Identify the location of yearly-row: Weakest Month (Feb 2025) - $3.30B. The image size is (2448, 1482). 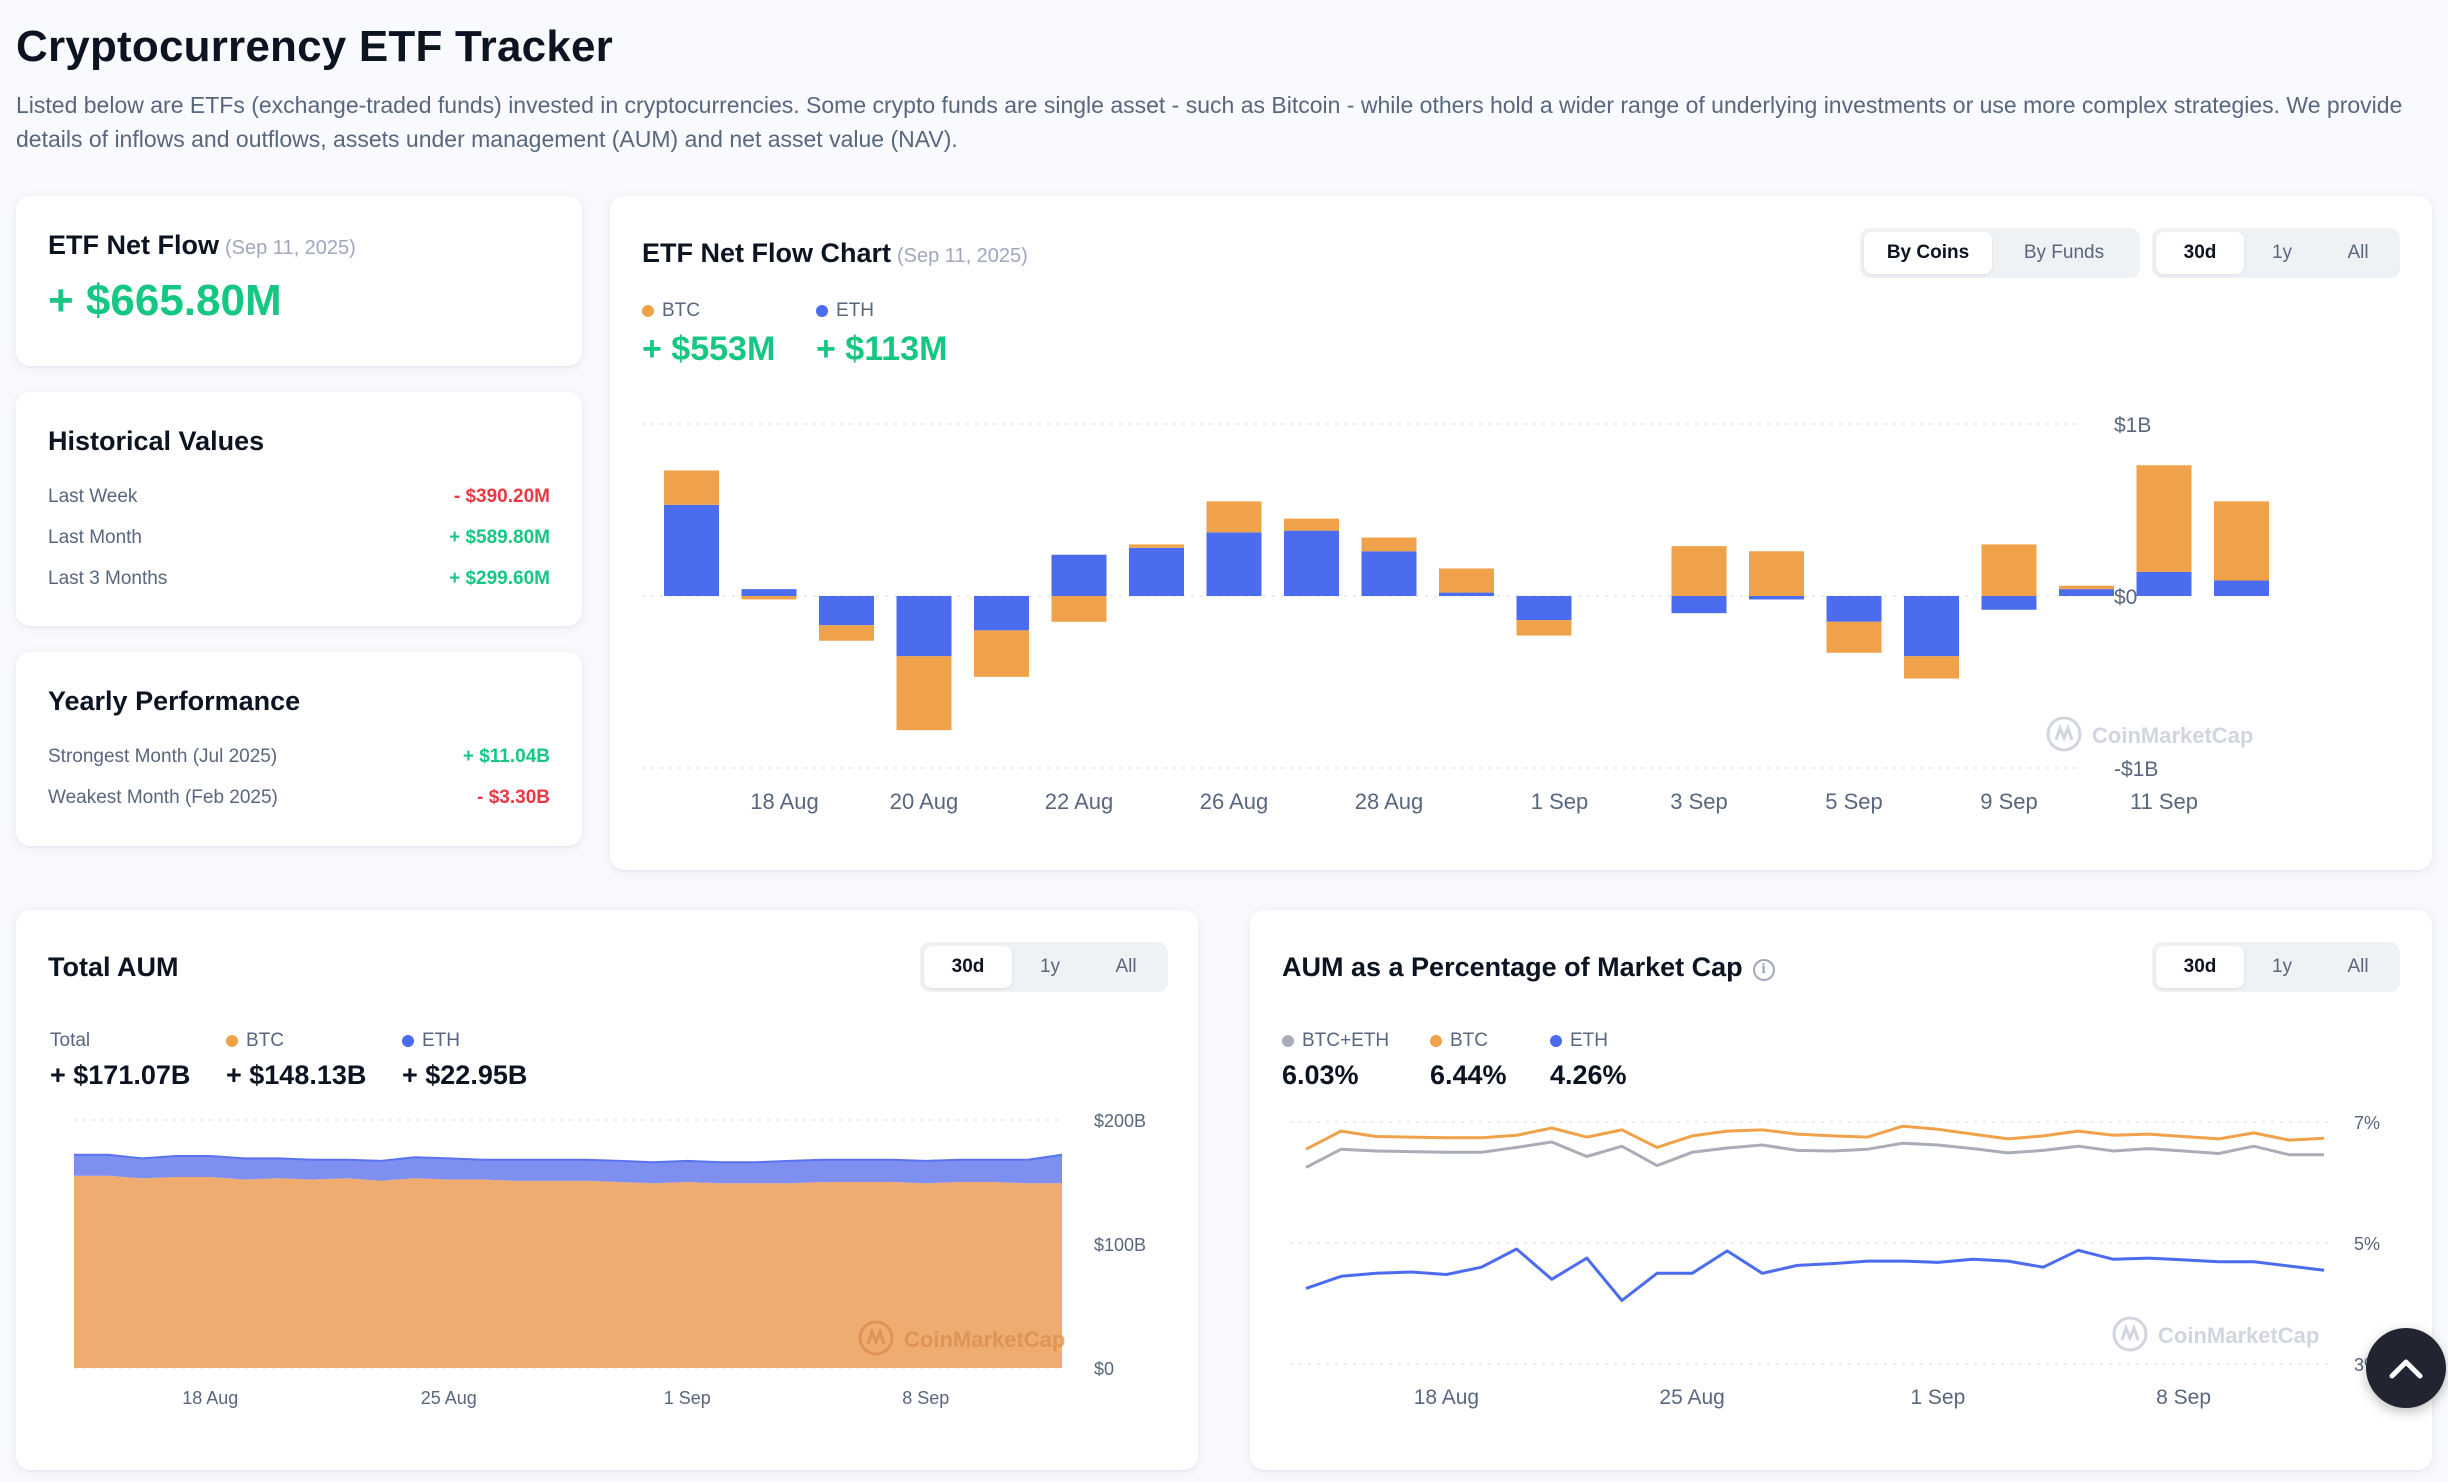
(299, 798).